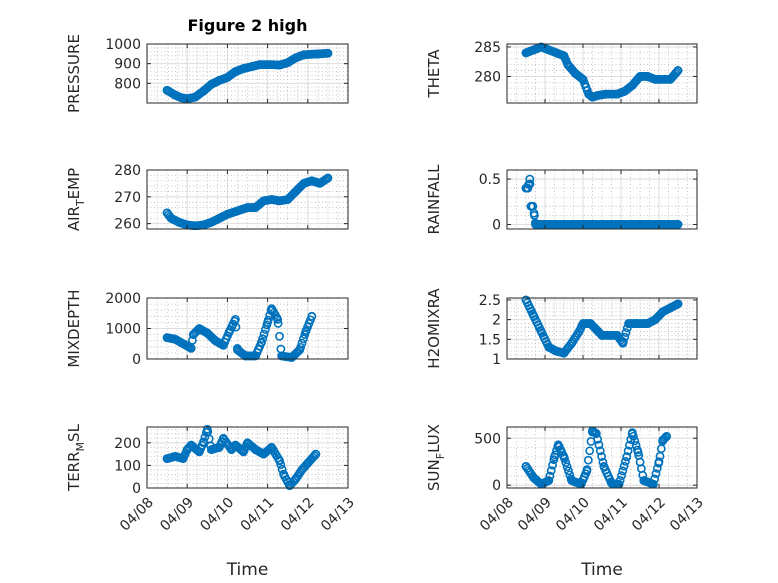 The image size is (778, 583). Describe the element at coordinates (487, 77) in the screenshot. I see `y-tick-label: 280` at that location.